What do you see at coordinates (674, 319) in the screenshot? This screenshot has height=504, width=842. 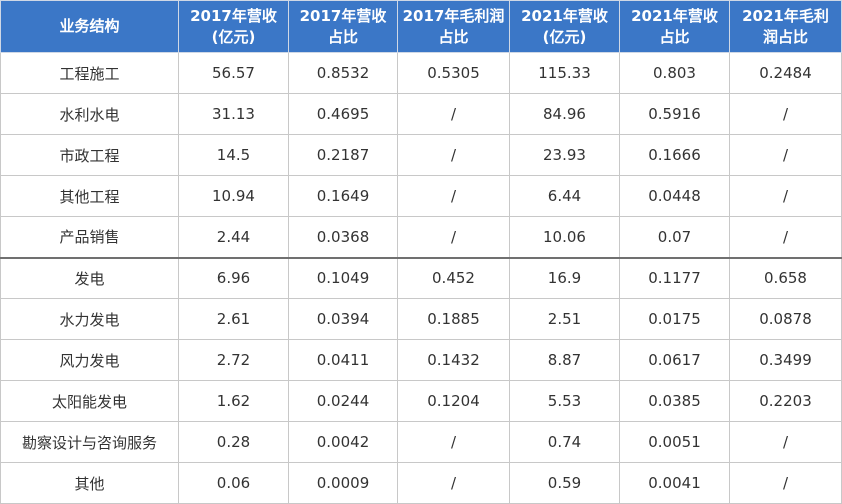 I see `table-cell: 0.0175` at bounding box center [674, 319].